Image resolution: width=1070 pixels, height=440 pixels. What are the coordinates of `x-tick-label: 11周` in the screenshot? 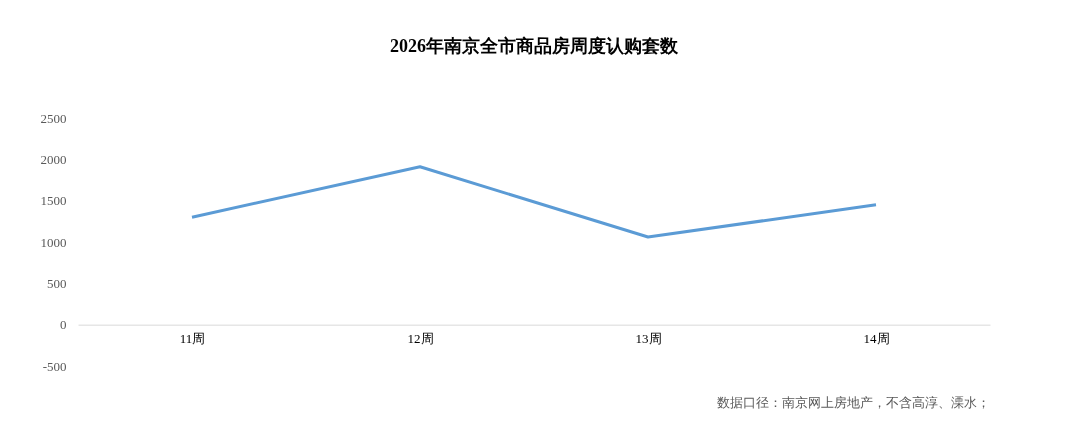 It's located at (192, 339).